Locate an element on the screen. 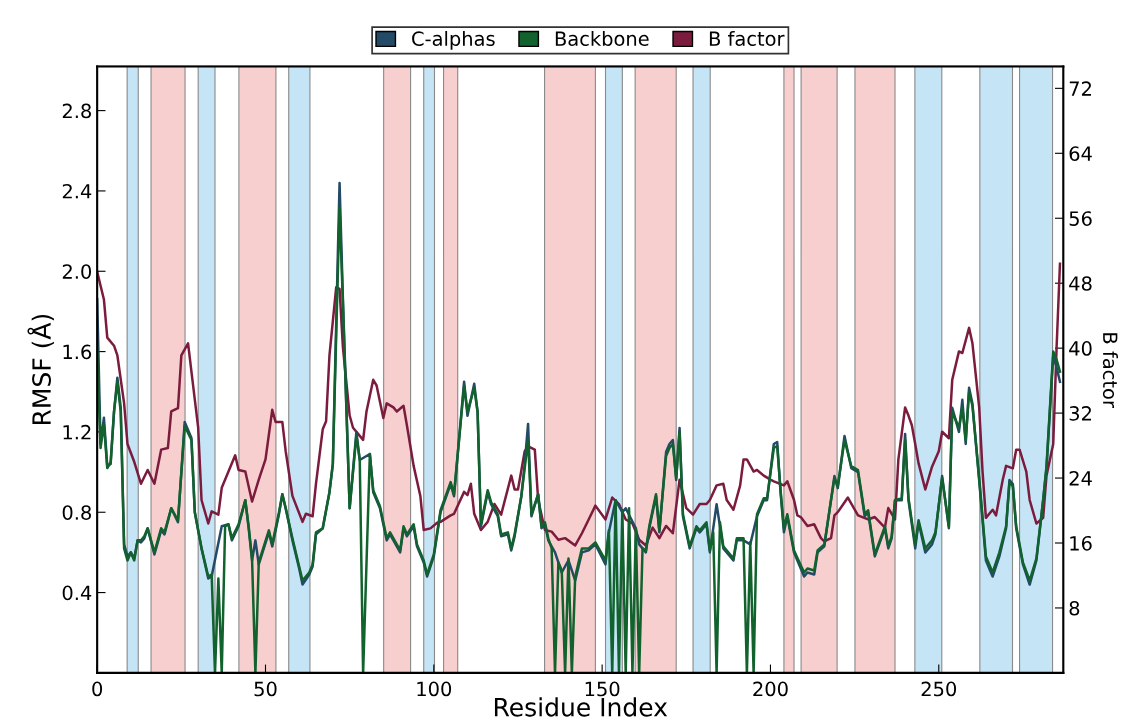 The height and width of the screenshot is (722, 1130). y-axis-title: RMSF (Å) is located at coordinates (40, 369).